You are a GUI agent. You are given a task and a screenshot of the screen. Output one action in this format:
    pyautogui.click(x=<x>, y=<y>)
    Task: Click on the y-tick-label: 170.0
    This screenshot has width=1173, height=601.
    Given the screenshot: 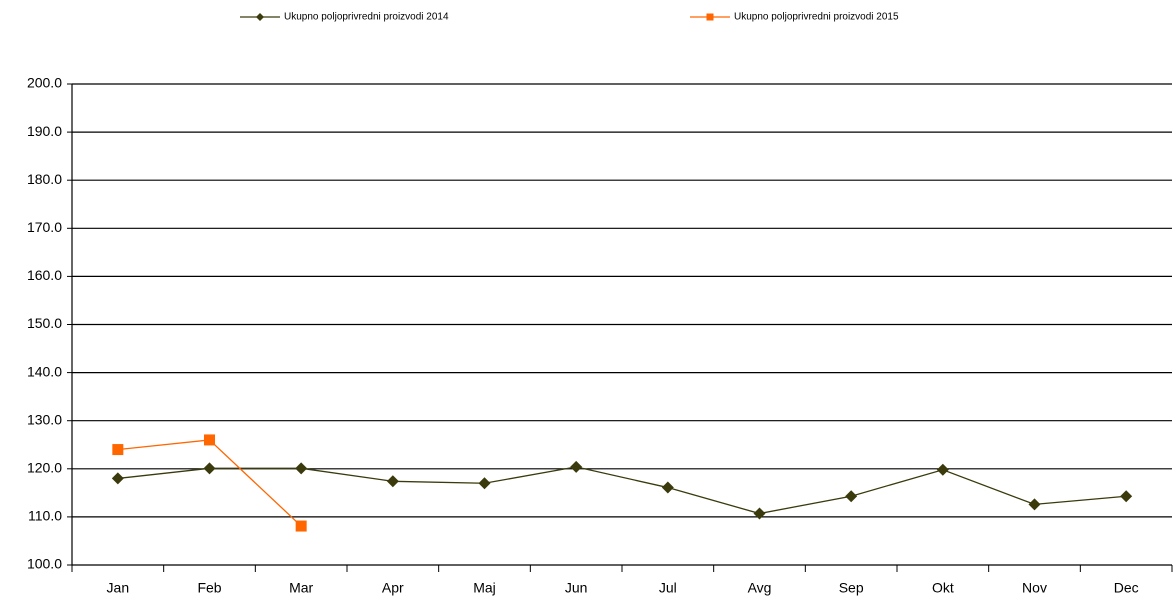 What is the action you would take?
    pyautogui.click(x=44, y=227)
    